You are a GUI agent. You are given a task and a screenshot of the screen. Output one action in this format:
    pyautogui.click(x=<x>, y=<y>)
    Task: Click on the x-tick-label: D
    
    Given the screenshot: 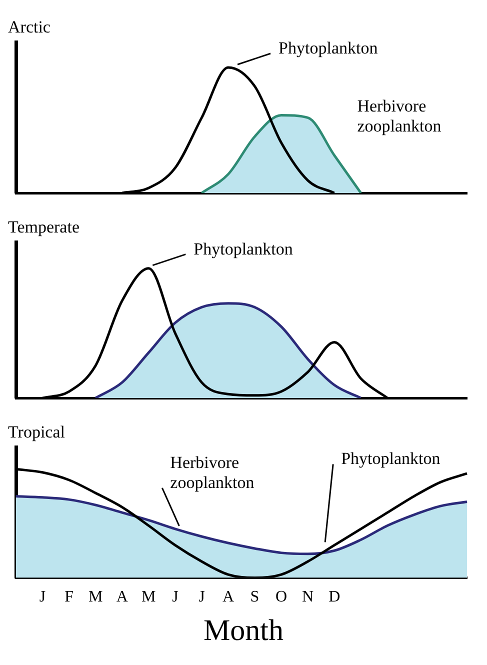 What is the action you would take?
    pyautogui.click(x=334, y=597)
    